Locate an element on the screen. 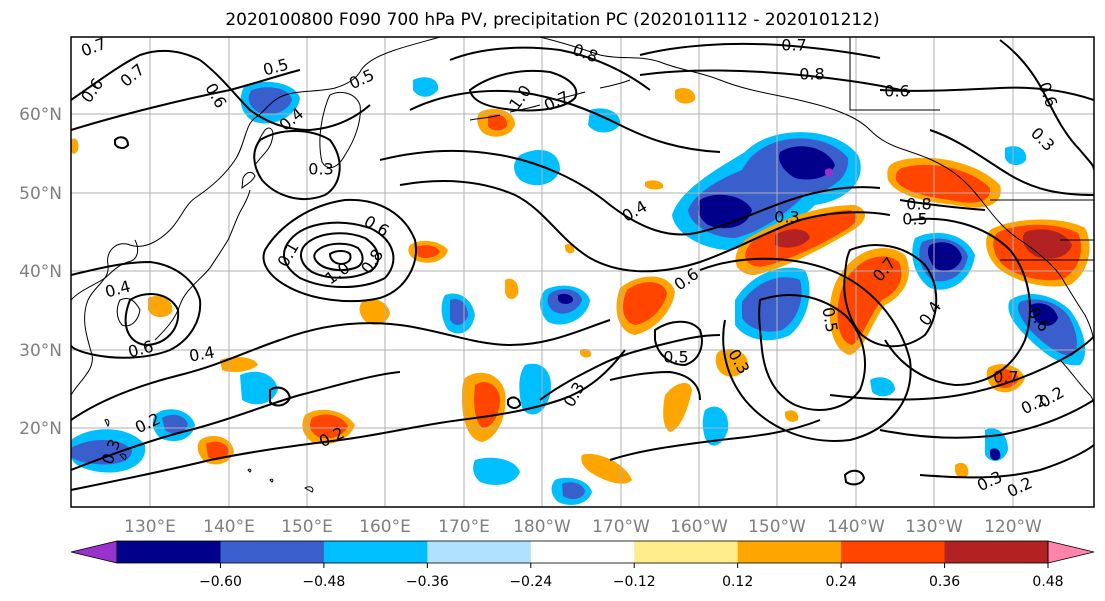  shade-positive-north-small is located at coordinates (685, 96).